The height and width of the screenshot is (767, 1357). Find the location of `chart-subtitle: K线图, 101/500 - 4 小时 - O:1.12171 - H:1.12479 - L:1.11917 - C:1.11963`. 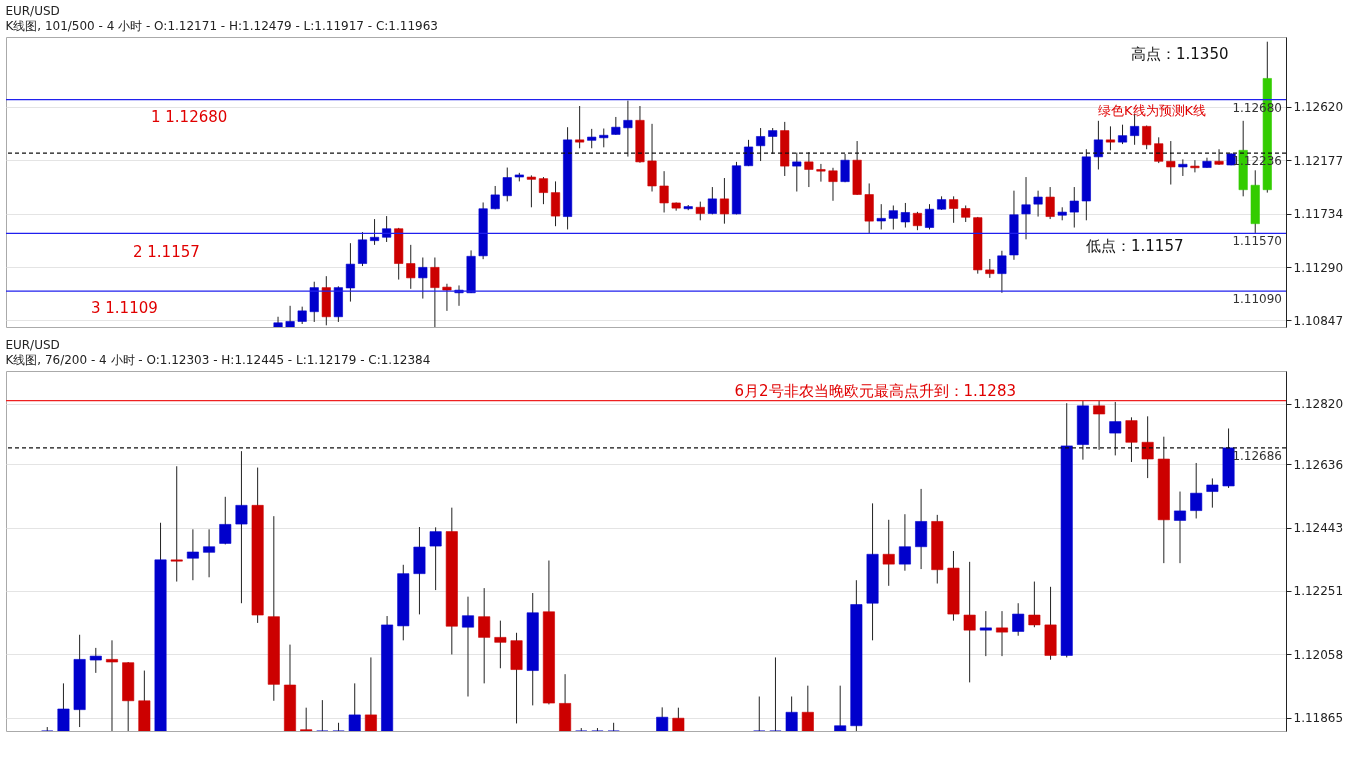

chart-subtitle: K线图, 101/500 - 4 小时 - O:1.12171 - H:1.12479 - L:1.11917 - C:1.11963 is located at coordinates (221, 26).